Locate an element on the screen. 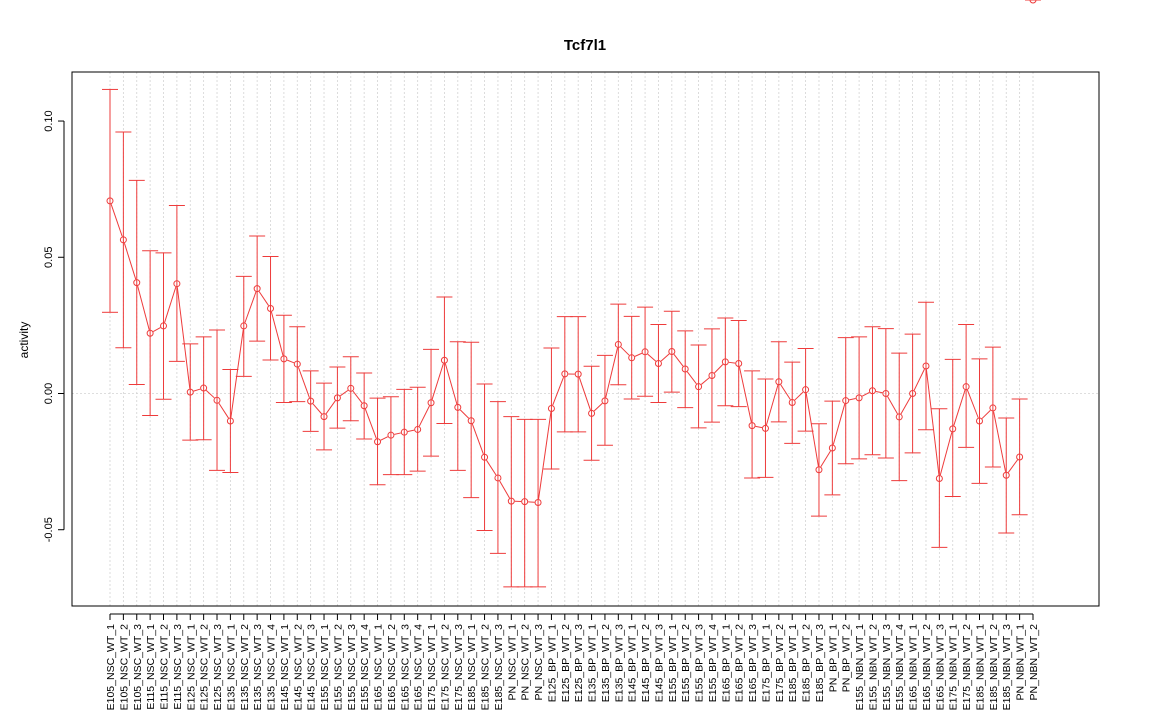 The image size is (1170, 720). x-tick-label: E115_NSC_WT_1 is located at coordinates (151, 667).